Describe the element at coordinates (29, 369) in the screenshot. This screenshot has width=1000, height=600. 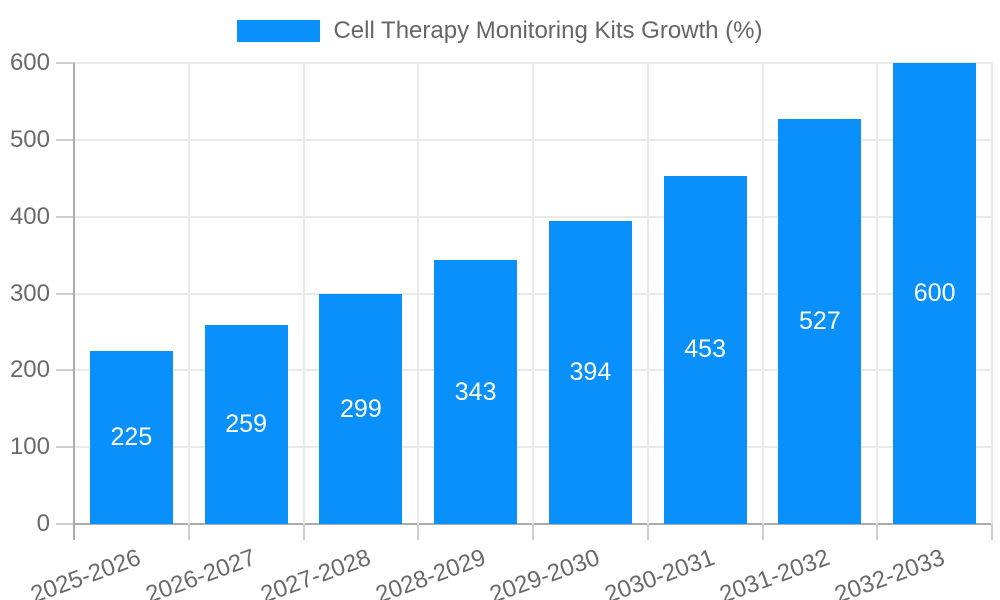
I see `y-axis-tick-label: 200` at that location.